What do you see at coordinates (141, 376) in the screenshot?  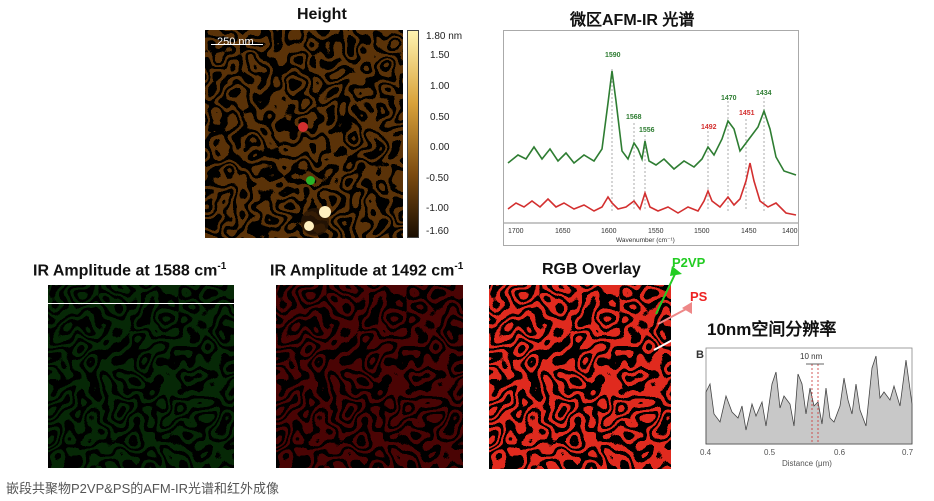 I see `ir-1588-image` at bounding box center [141, 376].